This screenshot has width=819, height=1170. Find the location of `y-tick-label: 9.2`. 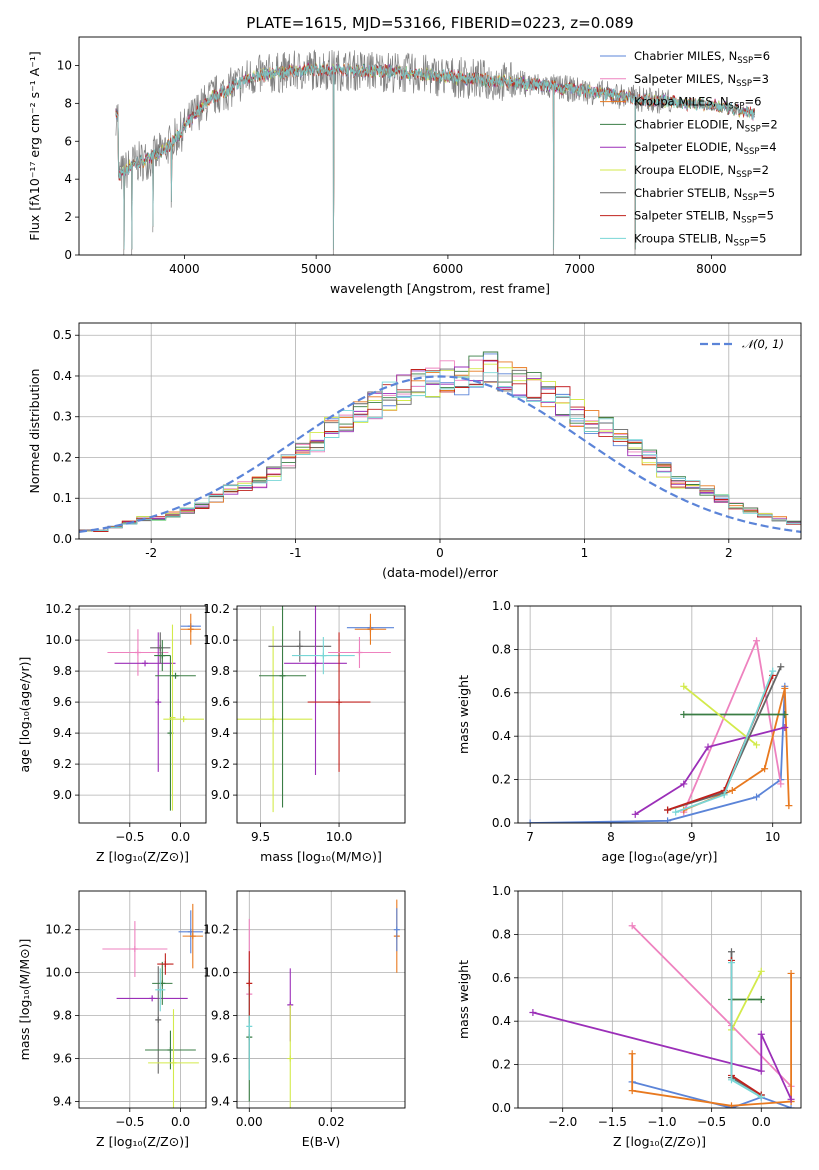

y-tick-label: 9.2 is located at coordinates (220, 764).